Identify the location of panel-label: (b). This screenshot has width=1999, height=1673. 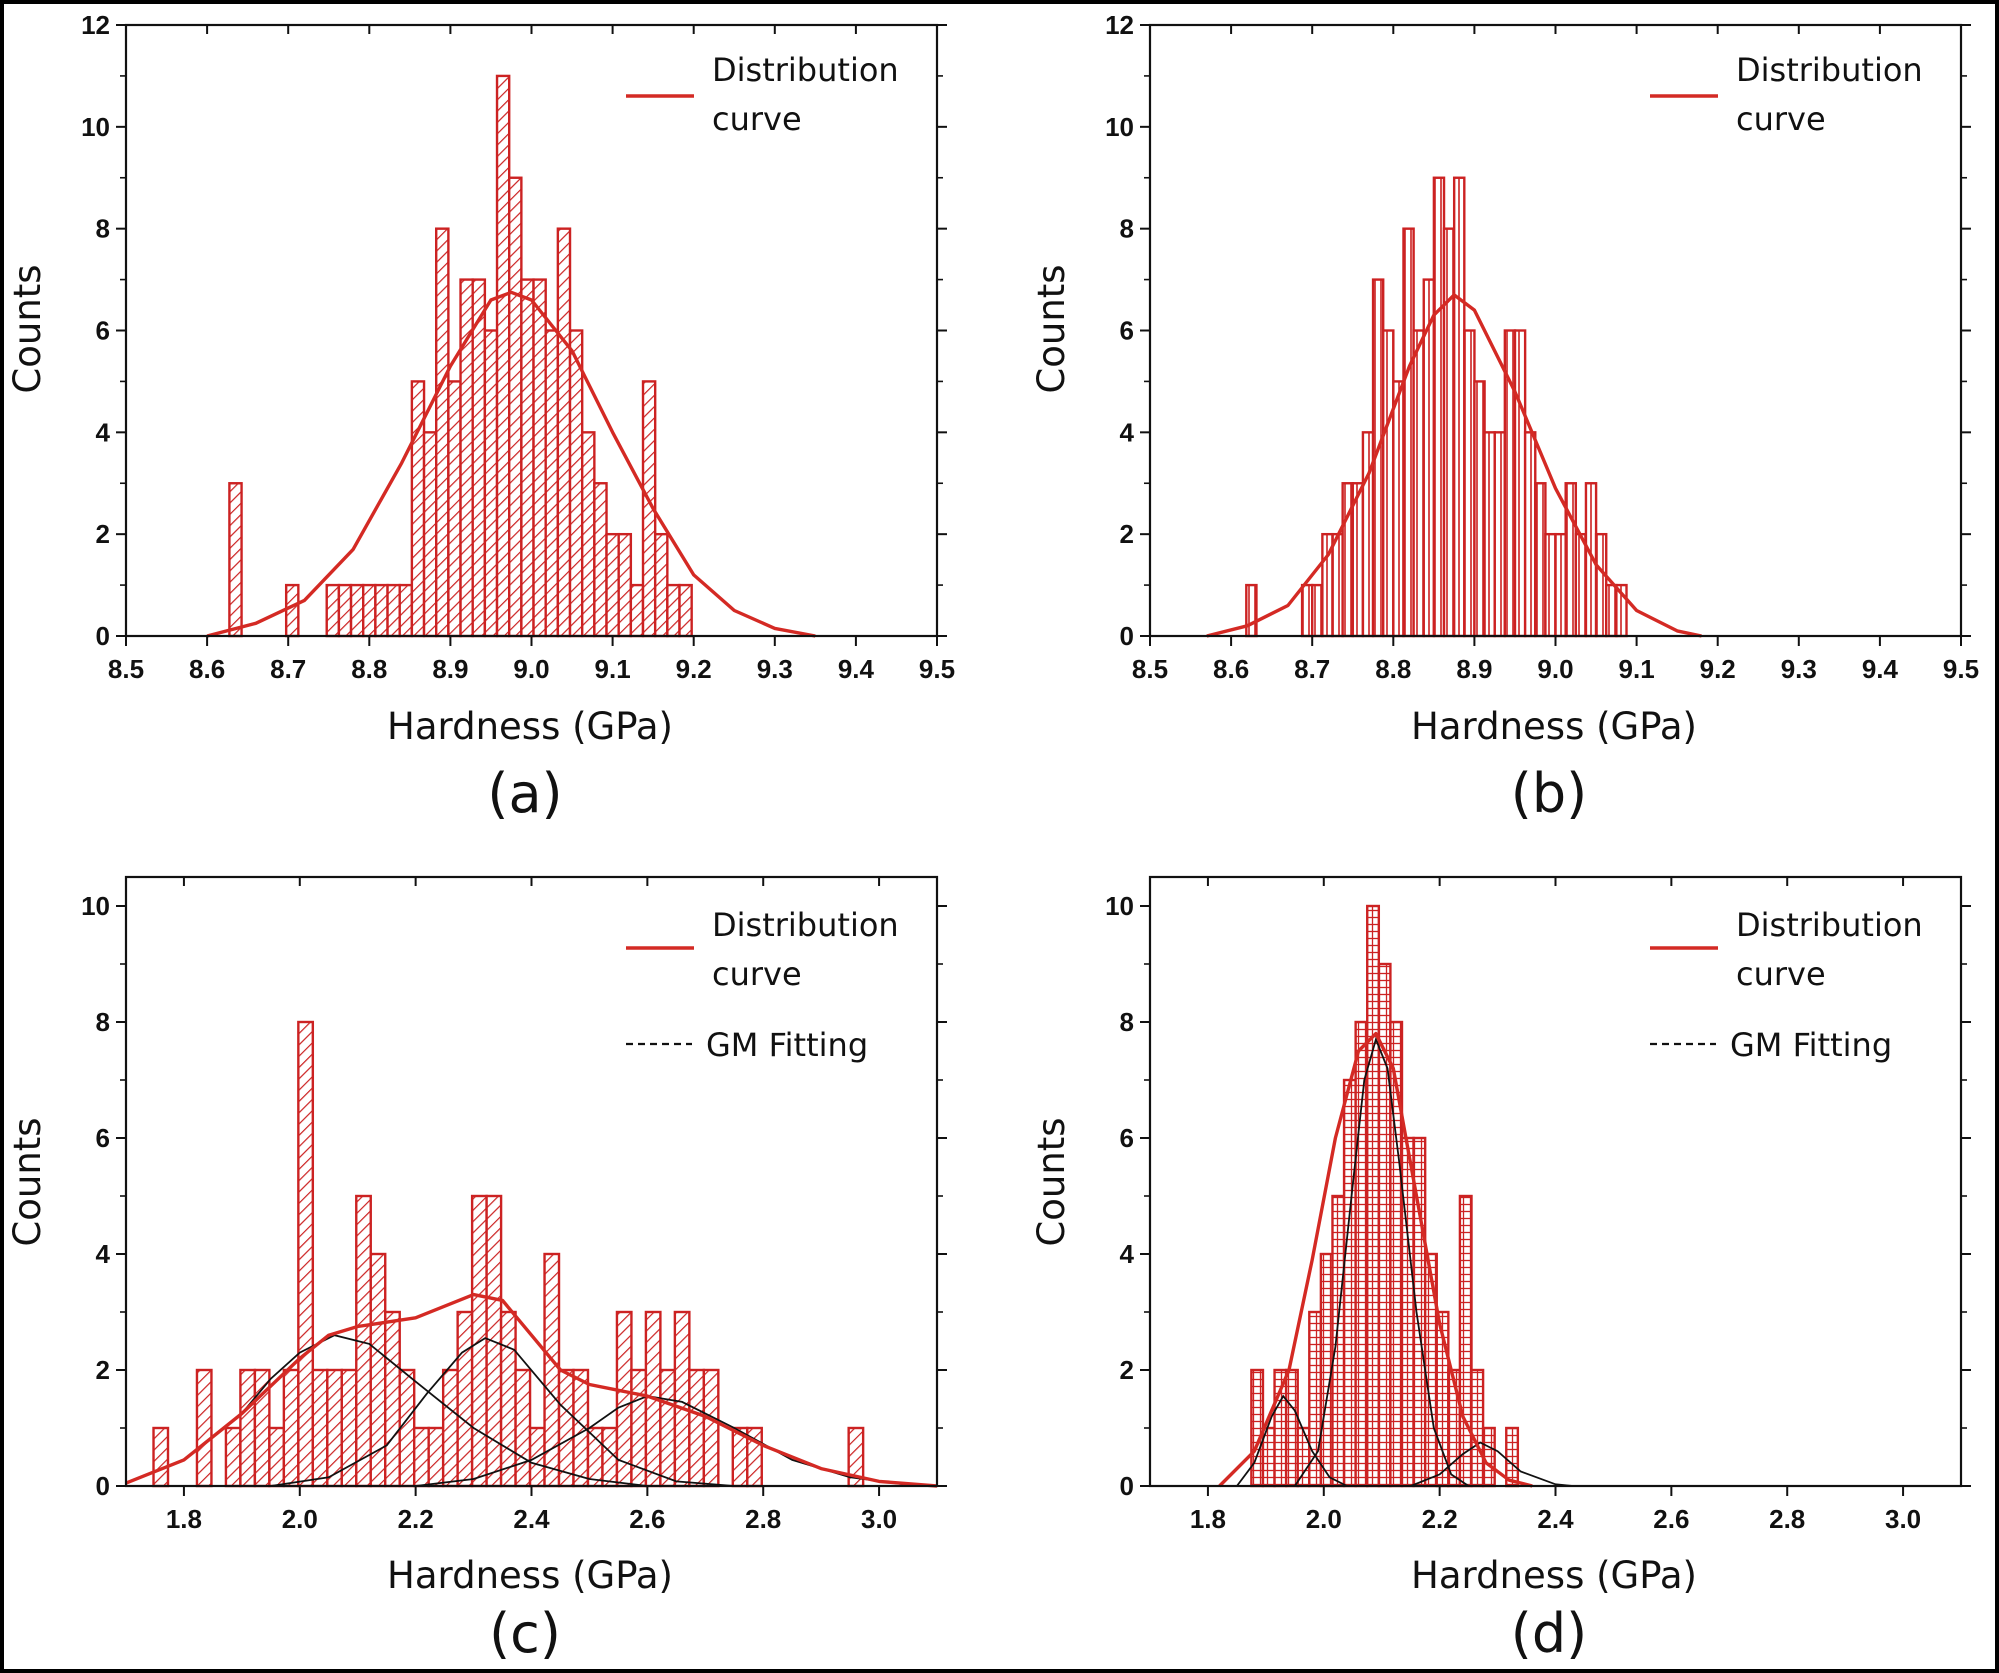
(1549, 793).